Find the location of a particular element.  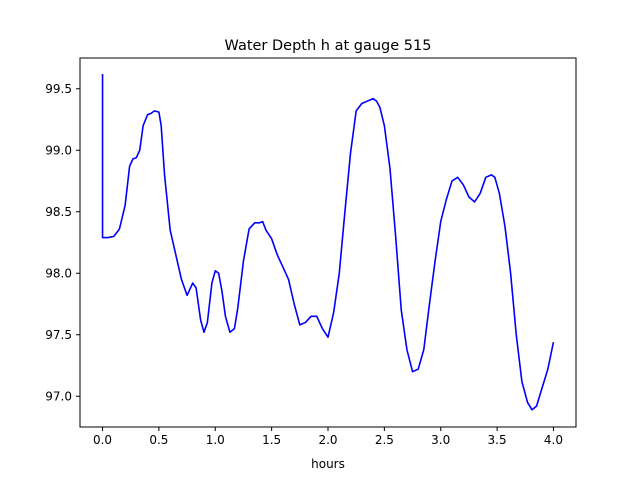

y-tick-label: 97.0 is located at coordinates (58, 396).